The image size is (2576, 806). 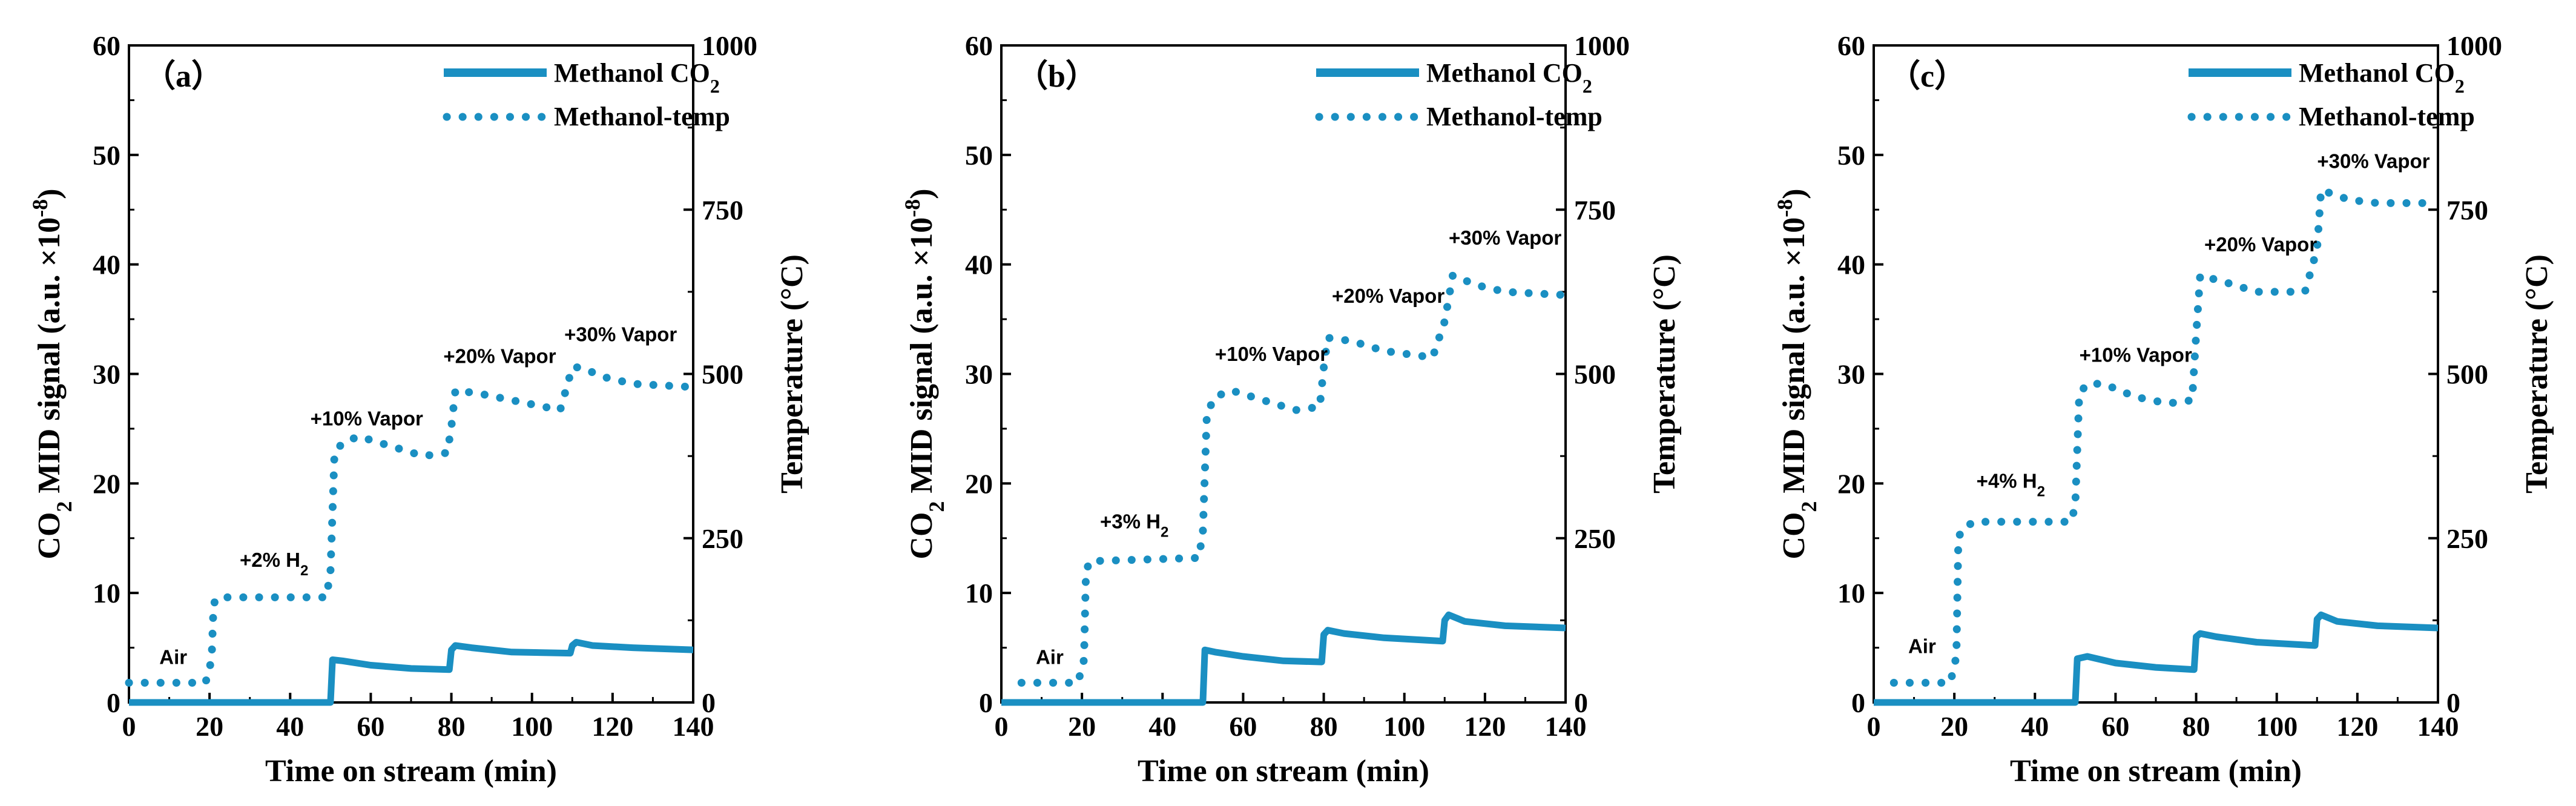 I want to click on annotation: +4% H2, so click(x=2011, y=485).